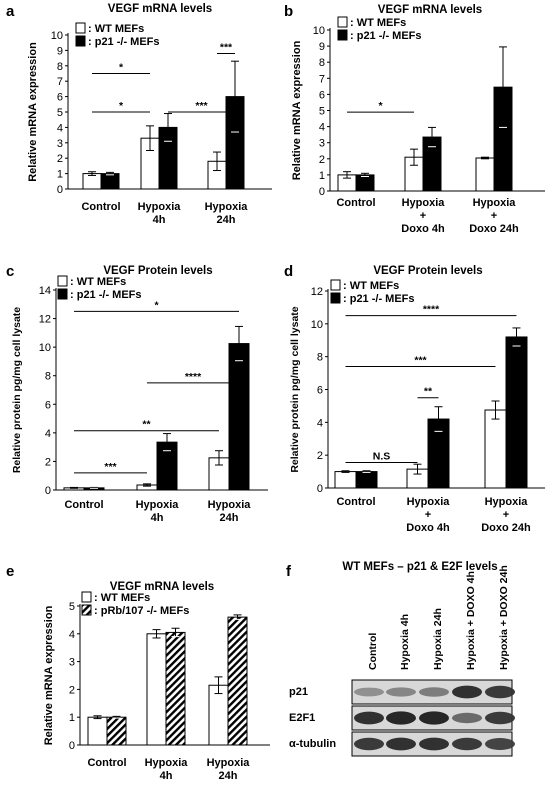 The height and width of the screenshot is (787, 548). What do you see at coordinates (506, 528) in the screenshot?
I see `x-category-label: Doxo 24h` at bounding box center [506, 528].